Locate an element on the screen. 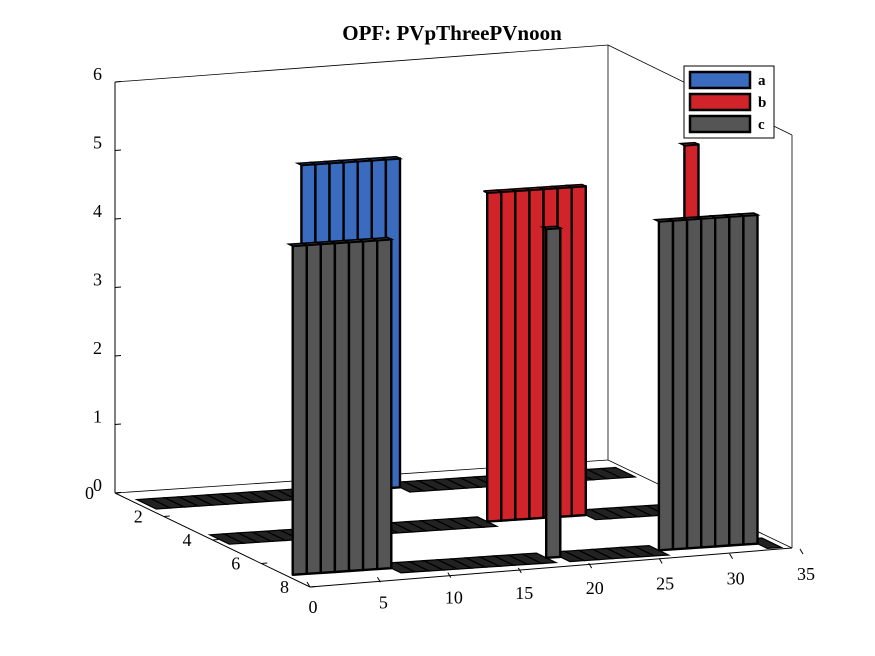 The height and width of the screenshot is (656, 875). x-tick-label: 20 is located at coordinates (595, 588).